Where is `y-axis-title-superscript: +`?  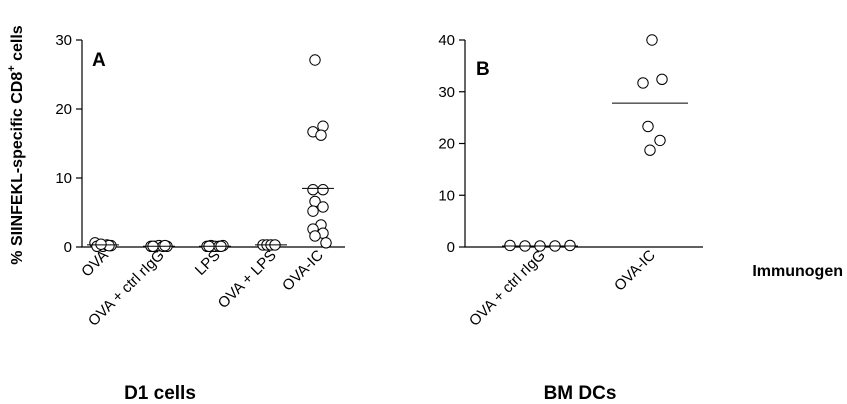 y-axis-title-superscript: + is located at coordinates (12, 68).